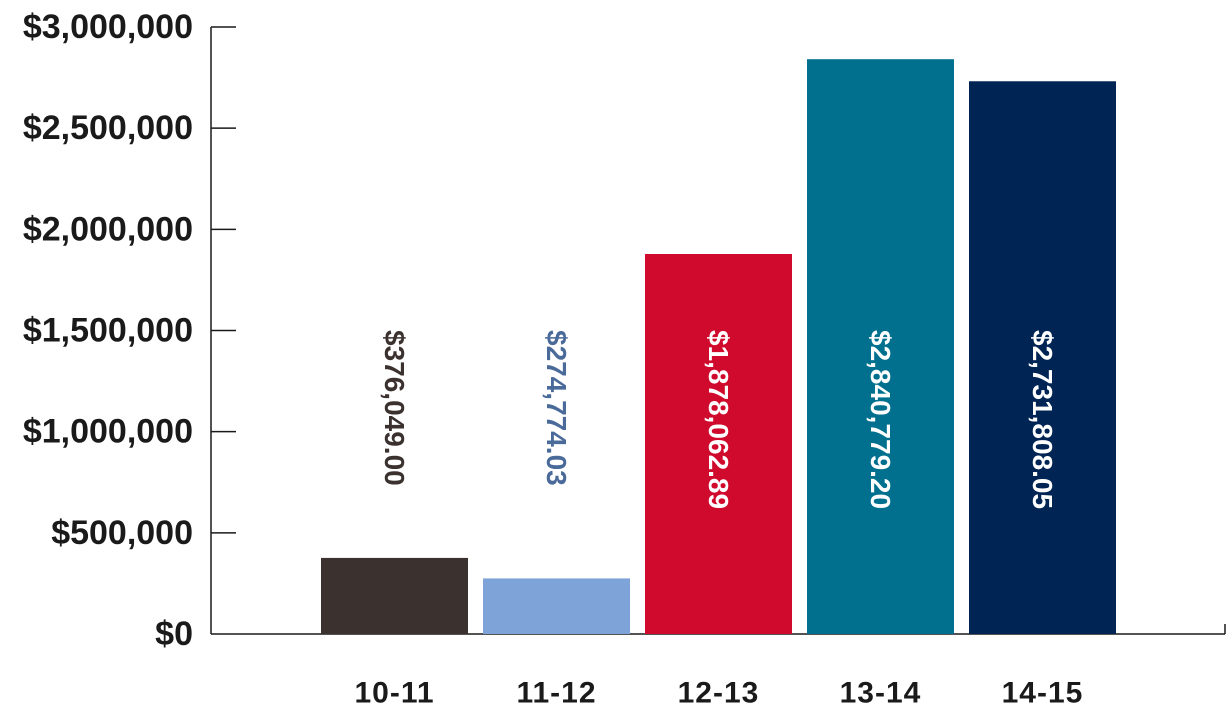 The image size is (1228, 714). What do you see at coordinates (108, 229) in the screenshot?
I see `y-tick-label: $2,000,000` at bounding box center [108, 229].